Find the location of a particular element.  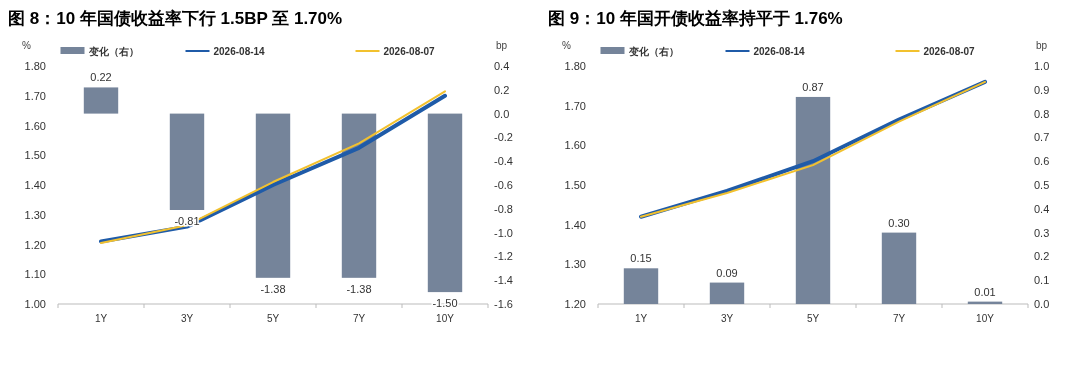

chart-title: 图 8：10 年国债收益率下行 1.5BP 至 1.70% is located at coordinates (175, 18).